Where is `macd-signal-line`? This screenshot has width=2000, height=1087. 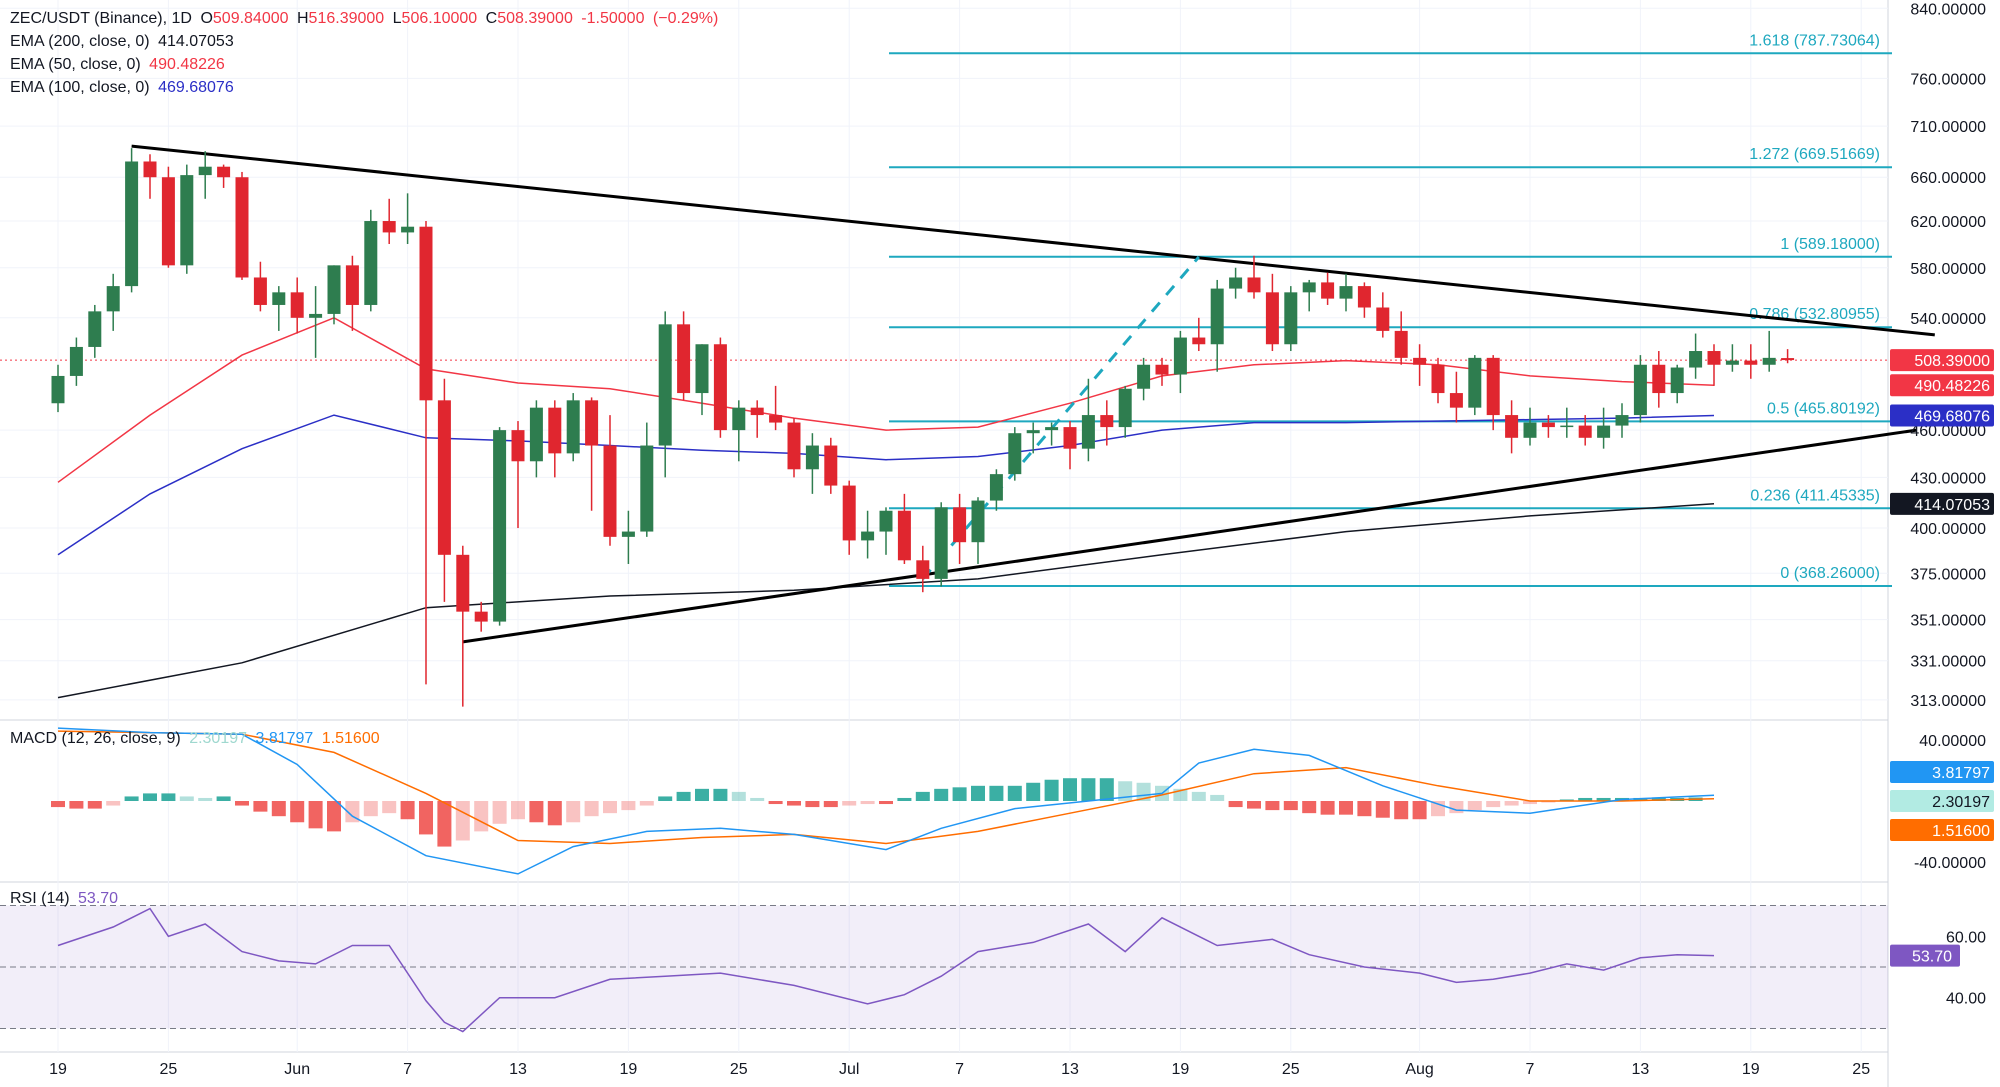 macd-signal-line is located at coordinates (886, 787).